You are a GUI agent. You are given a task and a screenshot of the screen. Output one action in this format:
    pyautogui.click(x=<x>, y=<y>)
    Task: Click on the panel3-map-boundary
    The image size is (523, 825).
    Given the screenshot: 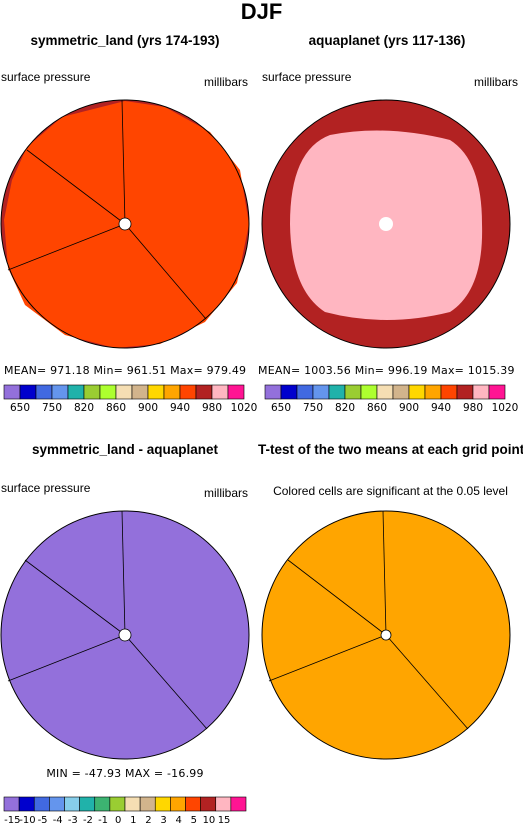 What is the action you would take?
    pyautogui.click(x=125, y=635)
    